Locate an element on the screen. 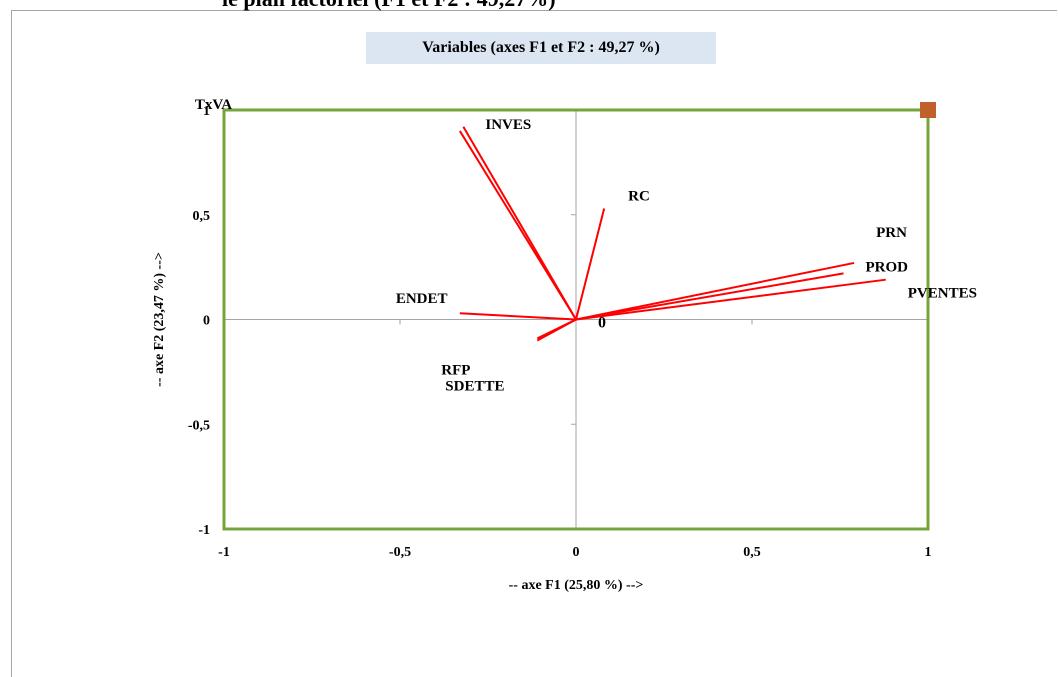 The height and width of the screenshot is (677, 1058). x-tick-label: -0,5 is located at coordinates (400, 552).